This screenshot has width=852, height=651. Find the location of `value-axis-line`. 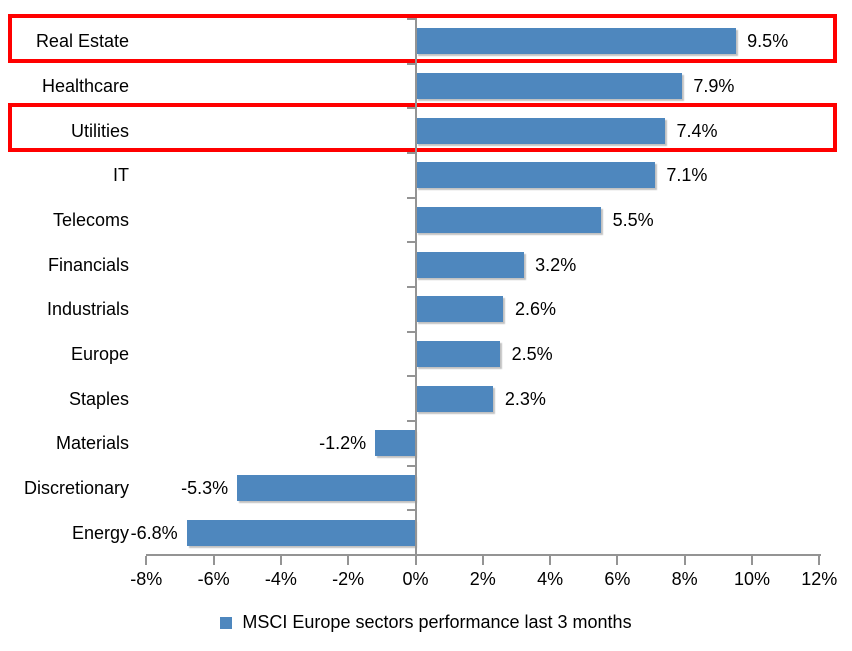

value-axis-line is located at coordinates (483, 554).